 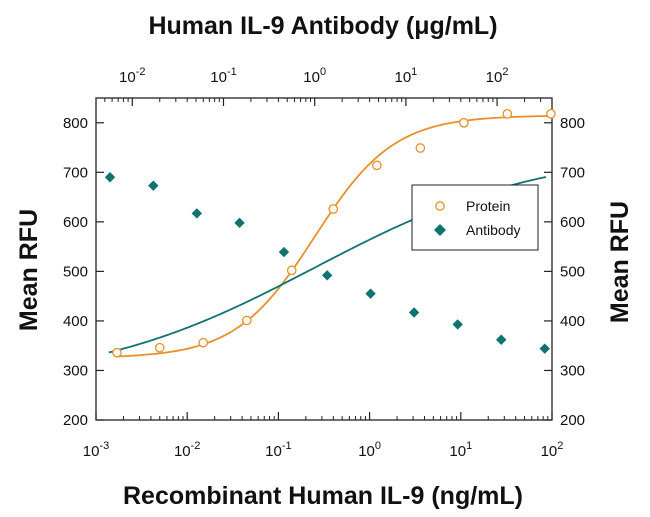 I want to click on y-tick-label-left: 400, so click(x=75, y=321).